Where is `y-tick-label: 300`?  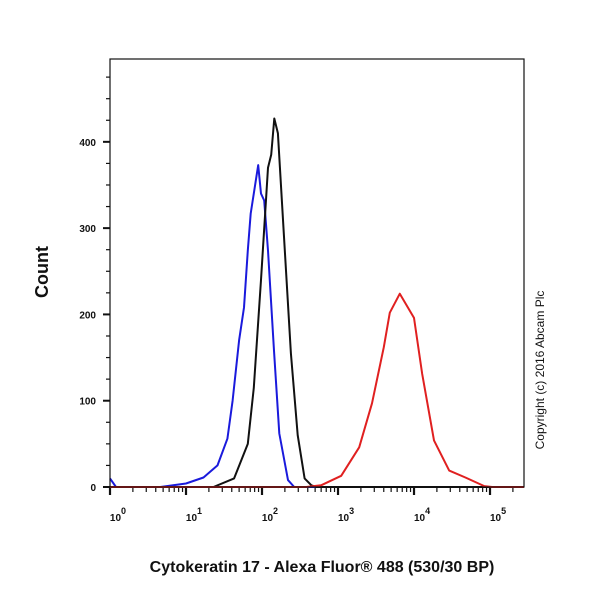
y-tick-label: 300 is located at coordinates (87, 229).